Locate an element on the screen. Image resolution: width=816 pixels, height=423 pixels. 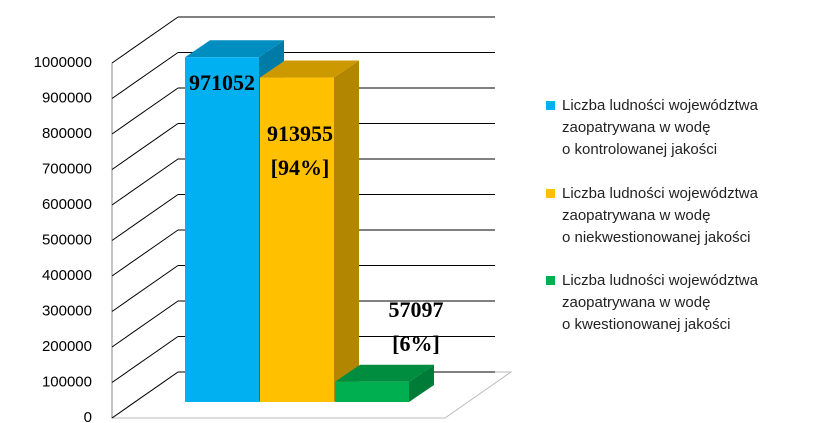
y-tick-label: 800000 is located at coordinates (67, 133).